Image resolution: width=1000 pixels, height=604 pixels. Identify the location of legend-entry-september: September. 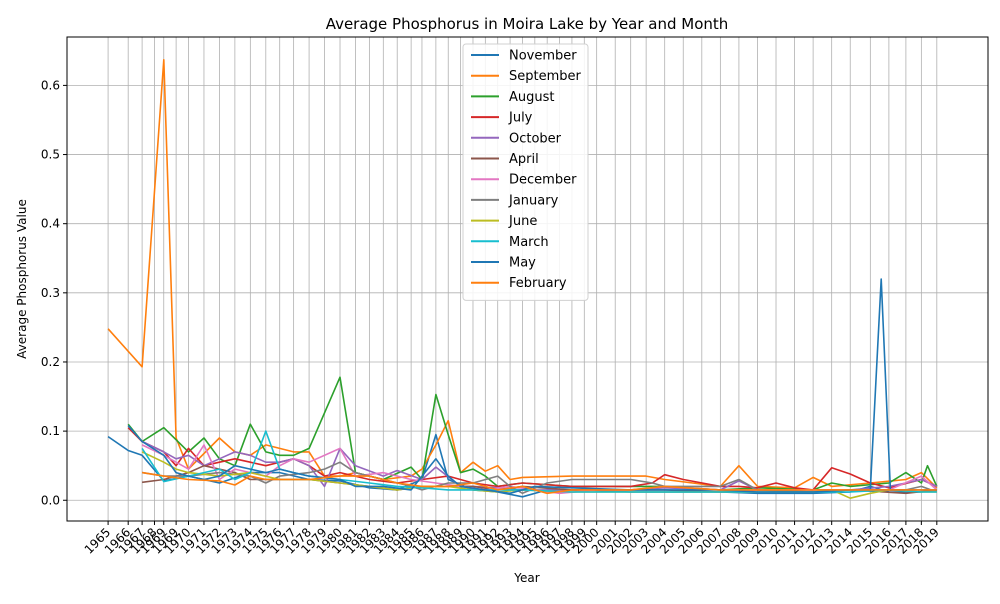
(545, 76).